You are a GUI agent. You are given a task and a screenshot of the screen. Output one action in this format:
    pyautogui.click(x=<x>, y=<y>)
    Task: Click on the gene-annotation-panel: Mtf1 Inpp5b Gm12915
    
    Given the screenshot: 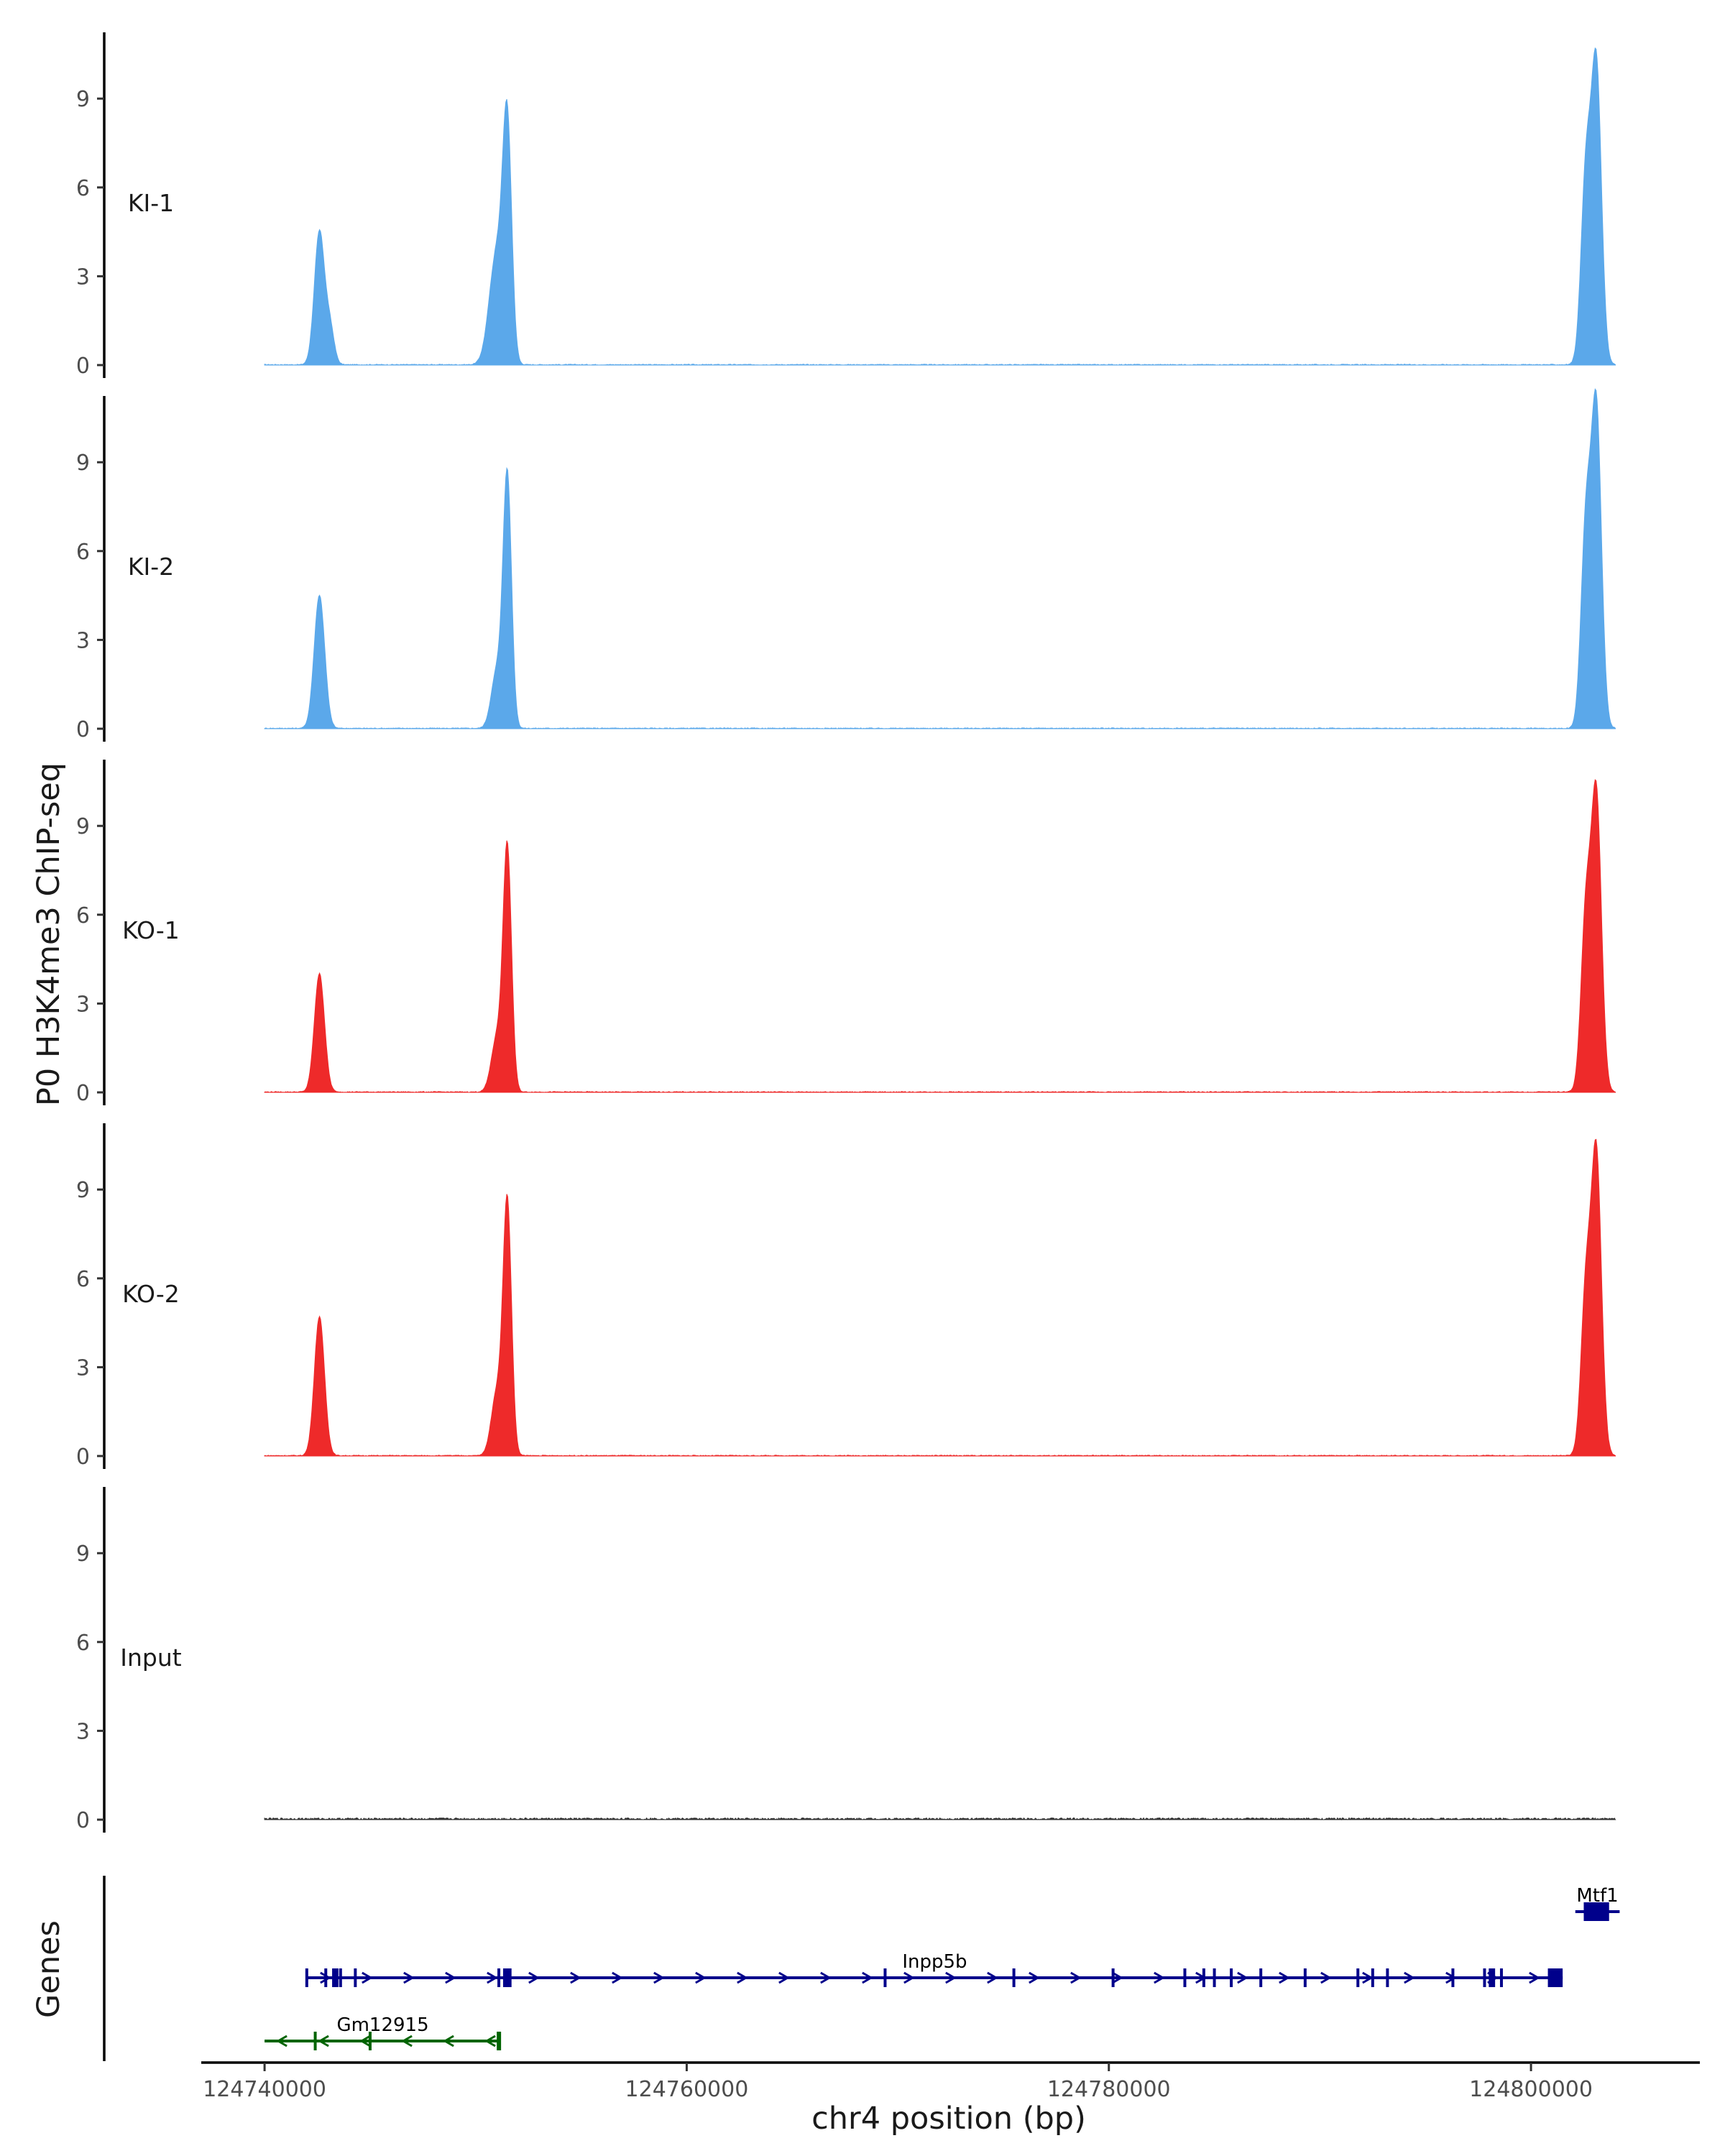 What is the action you would take?
    pyautogui.click(x=861, y=1969)
    